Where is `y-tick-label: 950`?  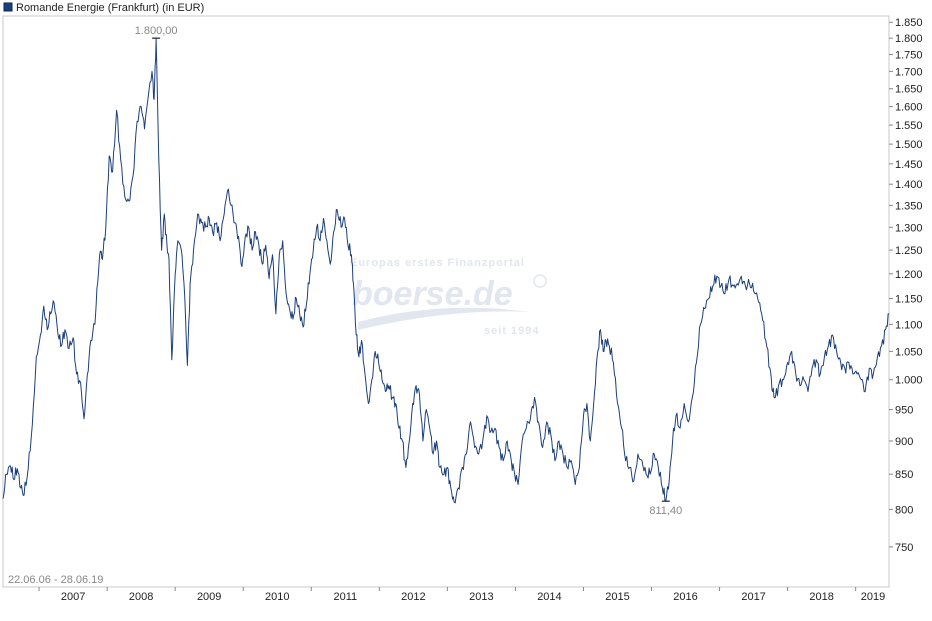 y-tick-label: 950 is located at coordinates (904, 411).